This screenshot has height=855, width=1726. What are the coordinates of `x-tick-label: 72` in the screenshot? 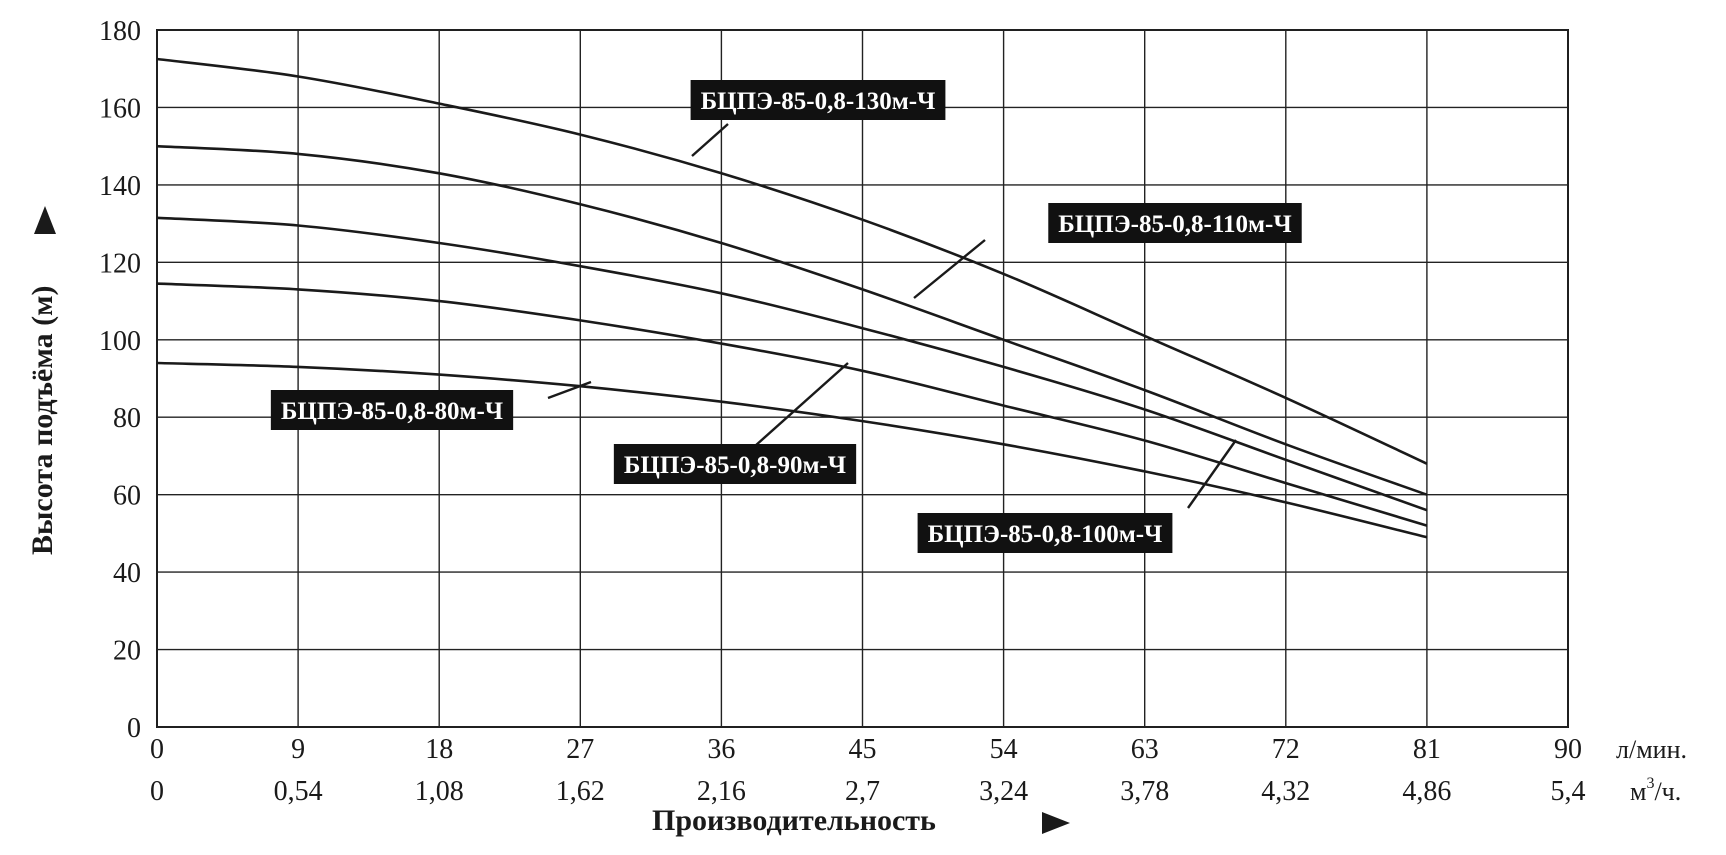 It's located at (1286, 749).